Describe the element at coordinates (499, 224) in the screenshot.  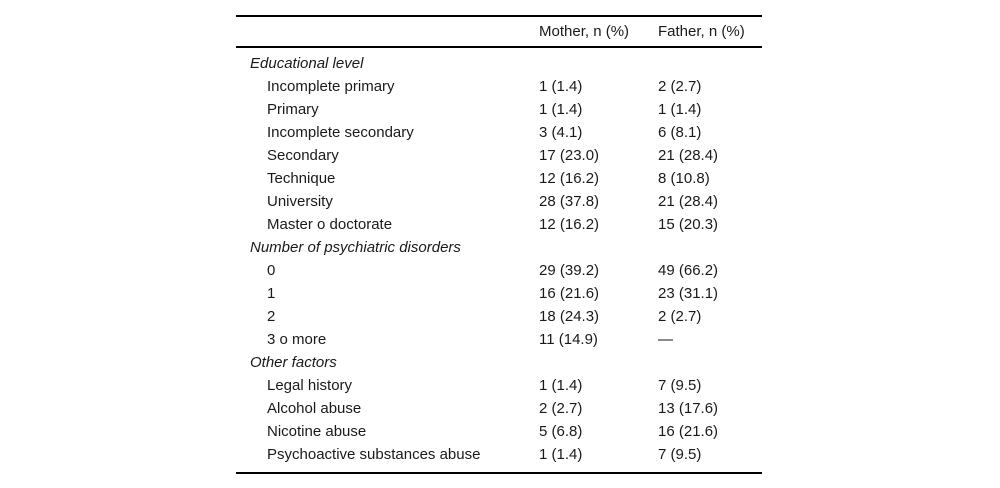
I see `table-row: Master o doctorate 12 (16.2) 15 (20.3)` at that location.